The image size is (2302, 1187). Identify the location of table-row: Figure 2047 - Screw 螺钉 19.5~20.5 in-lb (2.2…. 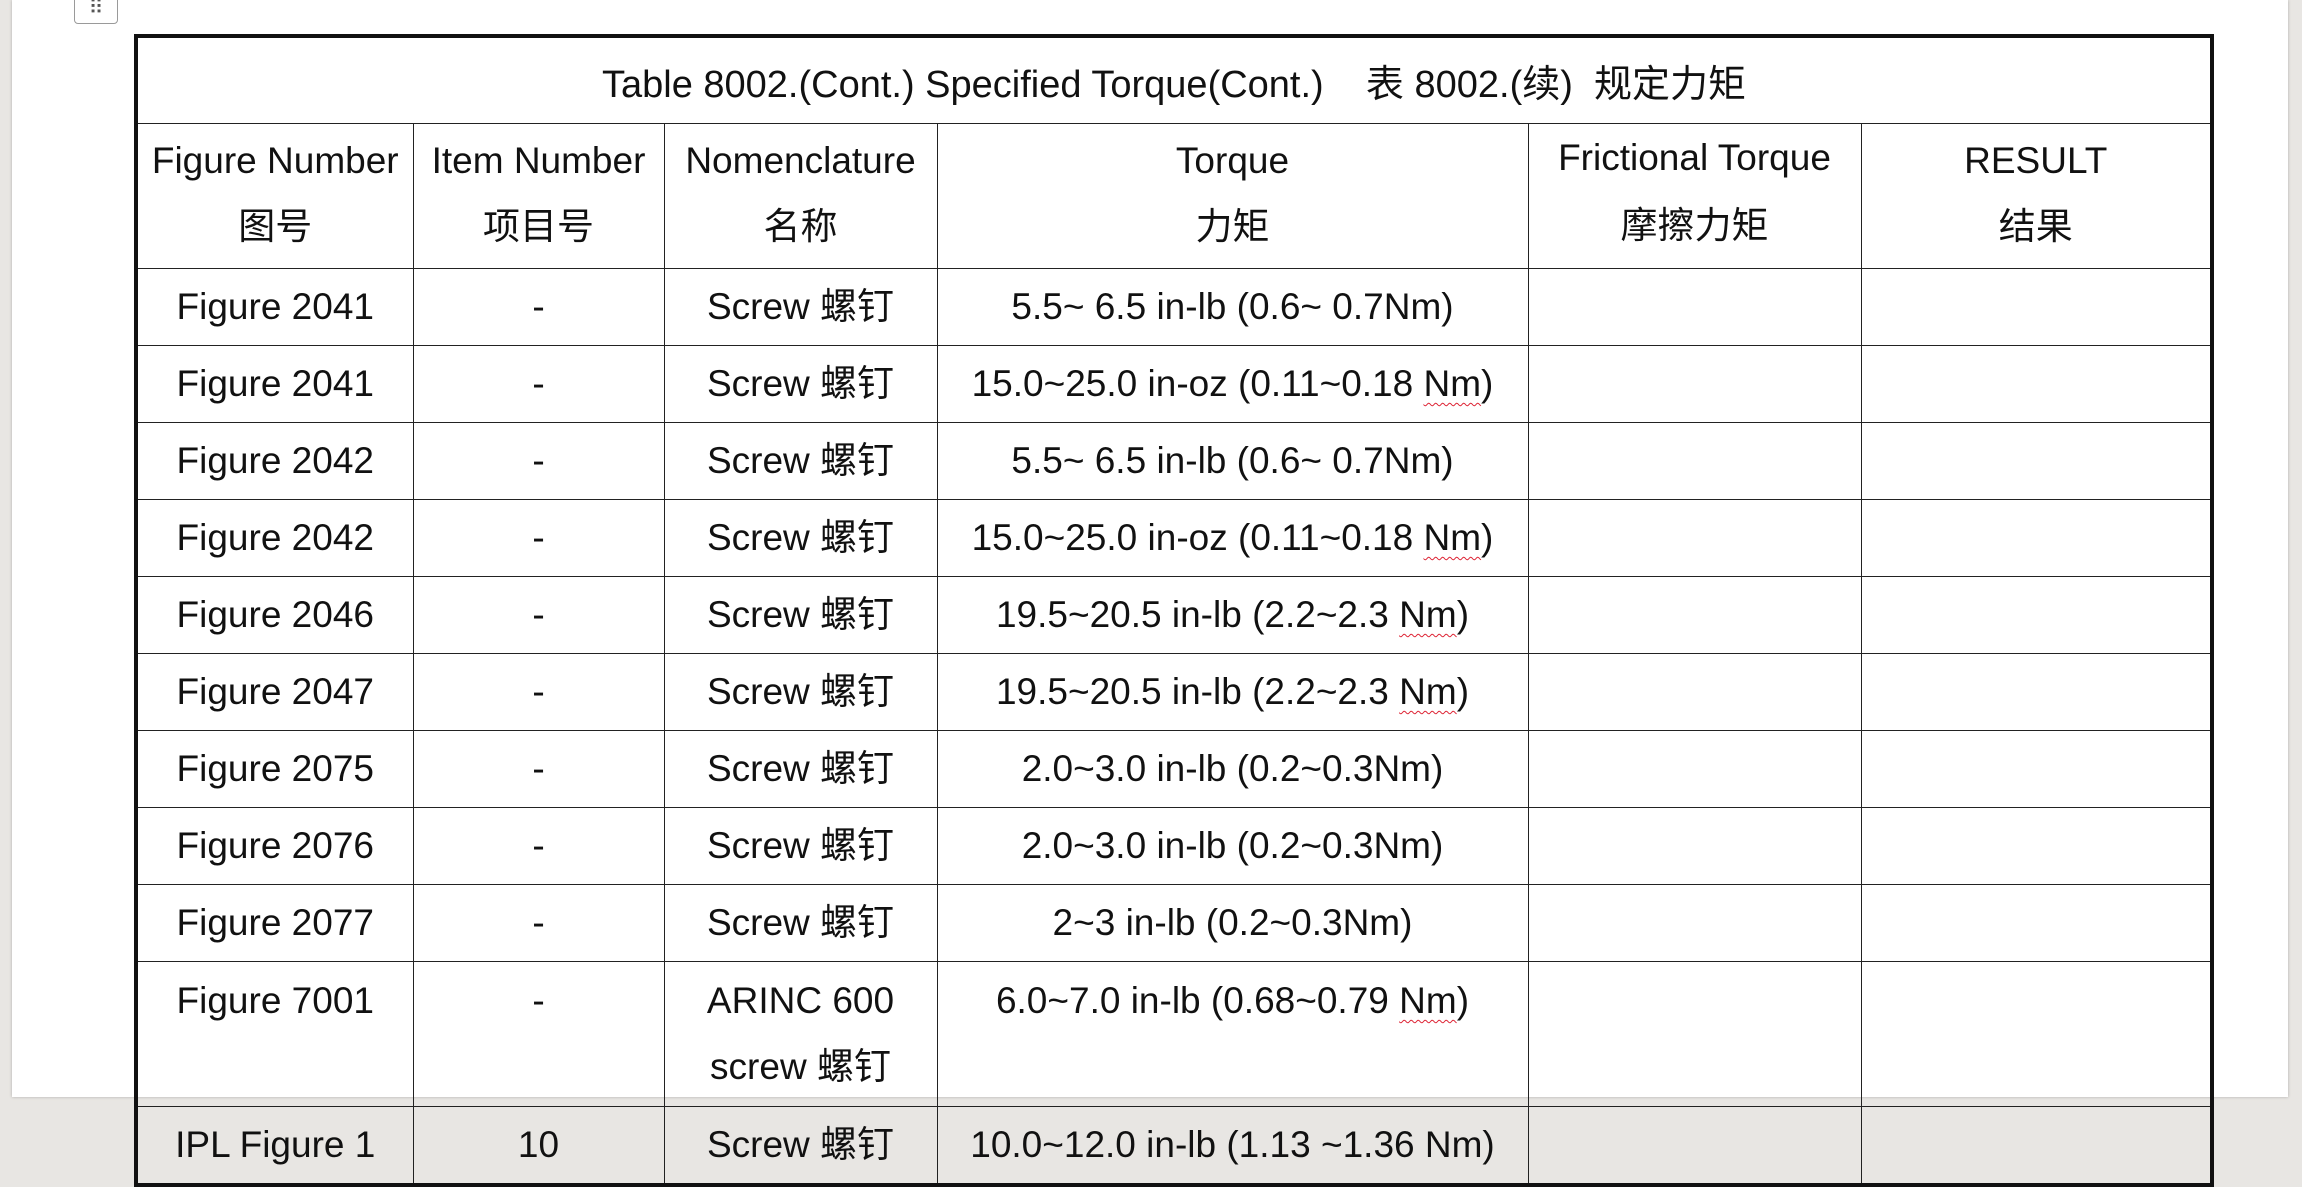
(1174, 692).